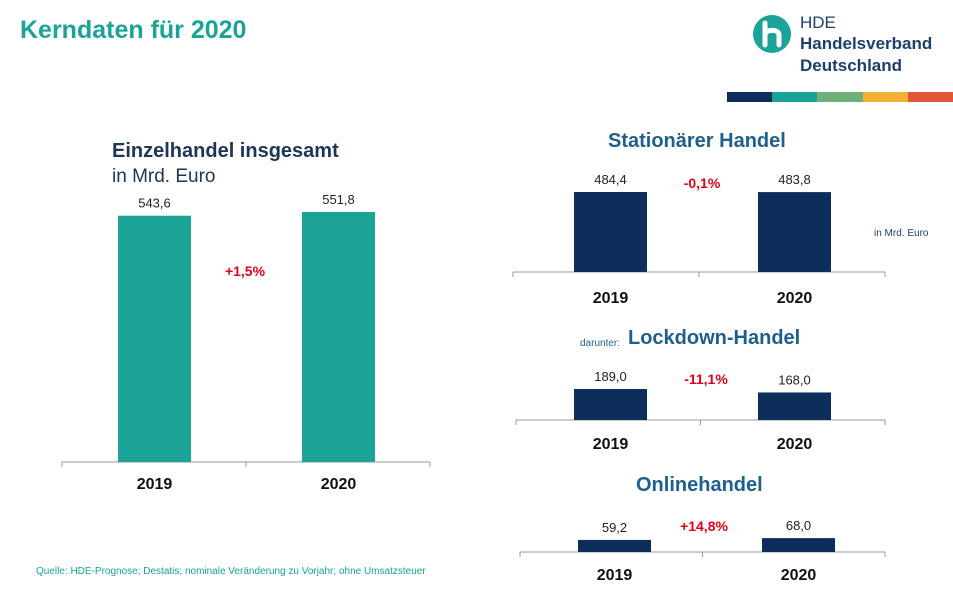 Image resolution: width=953 pixels, height=592 pixels. Describe the element at coordinates (818, 22) in the screenshot. I see `logo-text-hde: HDE` at that location.